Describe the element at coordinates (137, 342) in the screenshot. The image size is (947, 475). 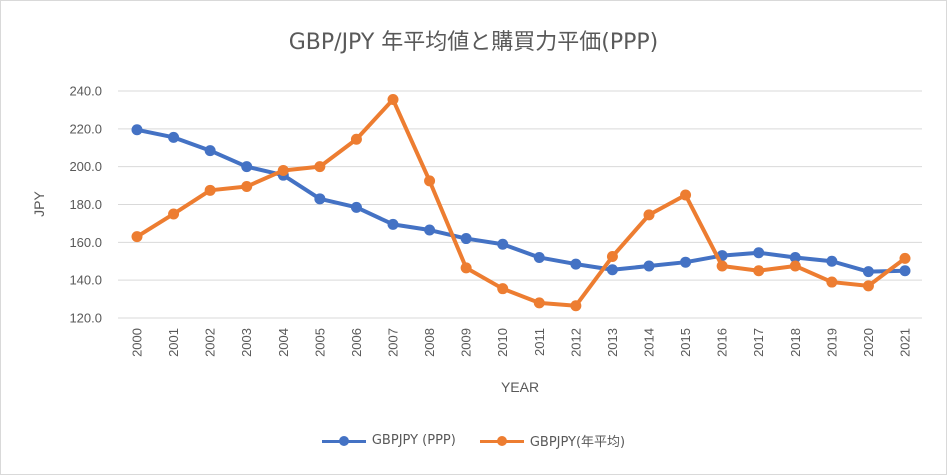
I see `x-tick-label: 2000` at that location.